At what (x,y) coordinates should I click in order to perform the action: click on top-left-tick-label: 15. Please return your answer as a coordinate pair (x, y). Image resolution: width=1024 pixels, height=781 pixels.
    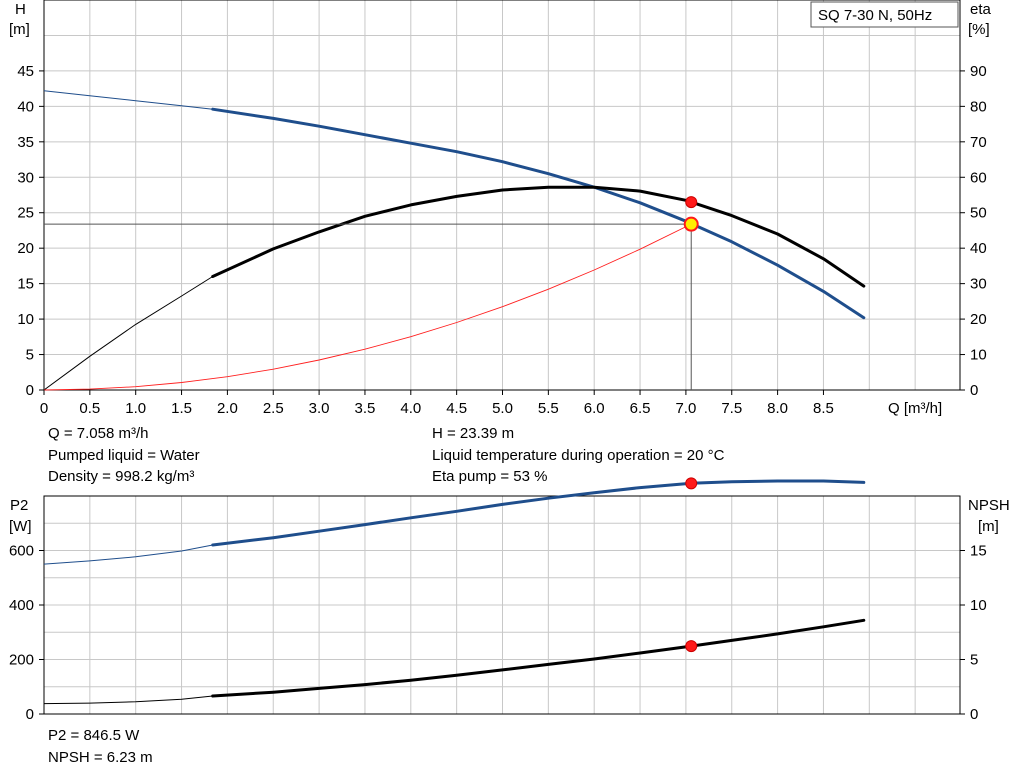
    Looking at the image, I should click on (25, 284).